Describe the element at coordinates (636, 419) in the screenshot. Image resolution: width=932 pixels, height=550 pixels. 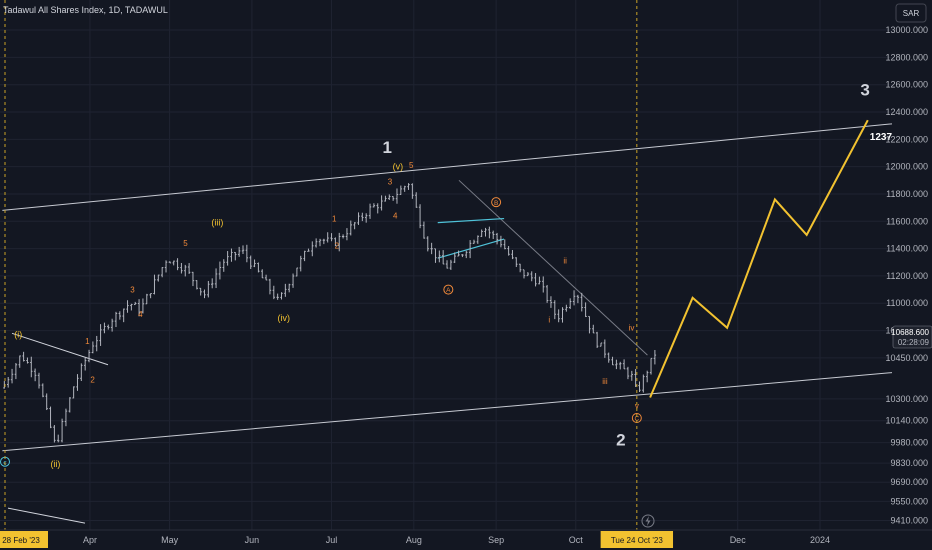
I see `circled-wave-label: C` at that location.